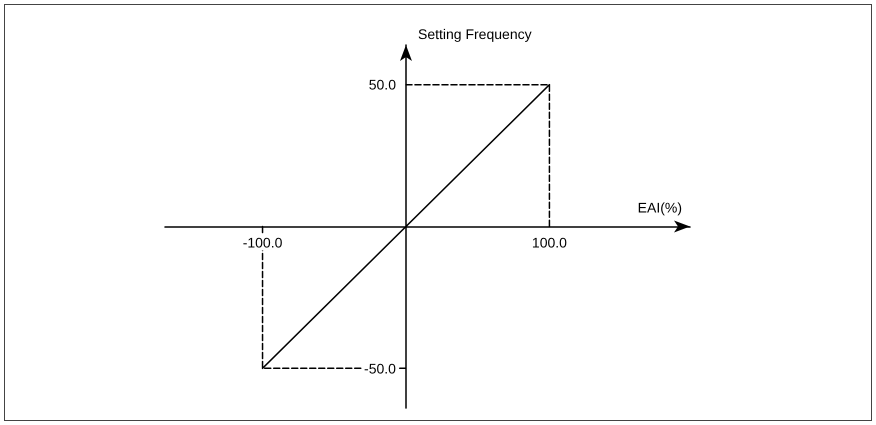 This screenshot has height=425, width=876. Describe the element at coordinates (660, 208) in the screenshot. I see `x-axis-title: EAI(%)` at that location.